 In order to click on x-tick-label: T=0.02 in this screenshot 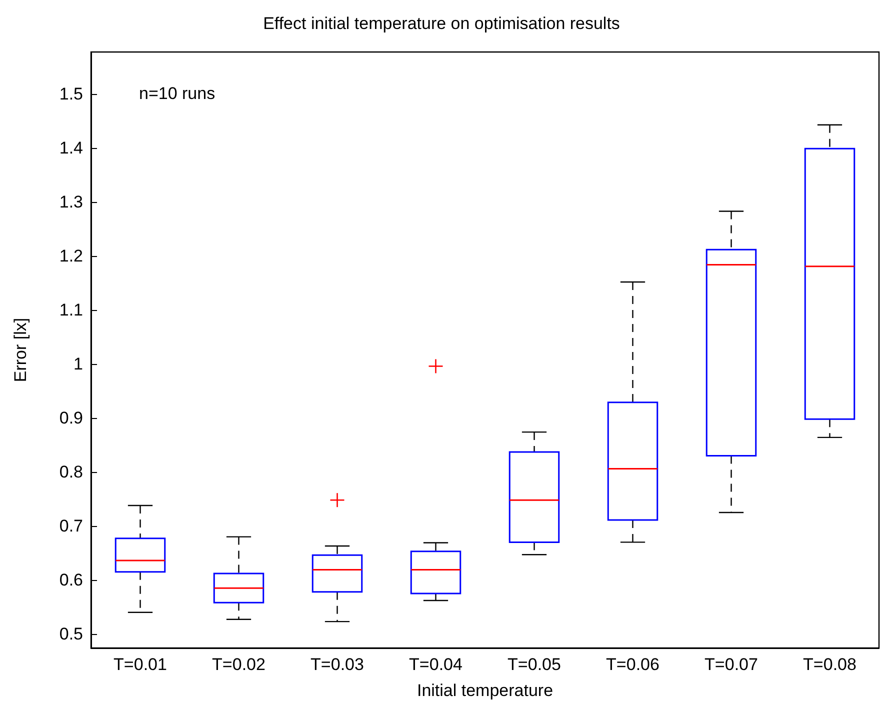, I will do `click(239, 664)`.